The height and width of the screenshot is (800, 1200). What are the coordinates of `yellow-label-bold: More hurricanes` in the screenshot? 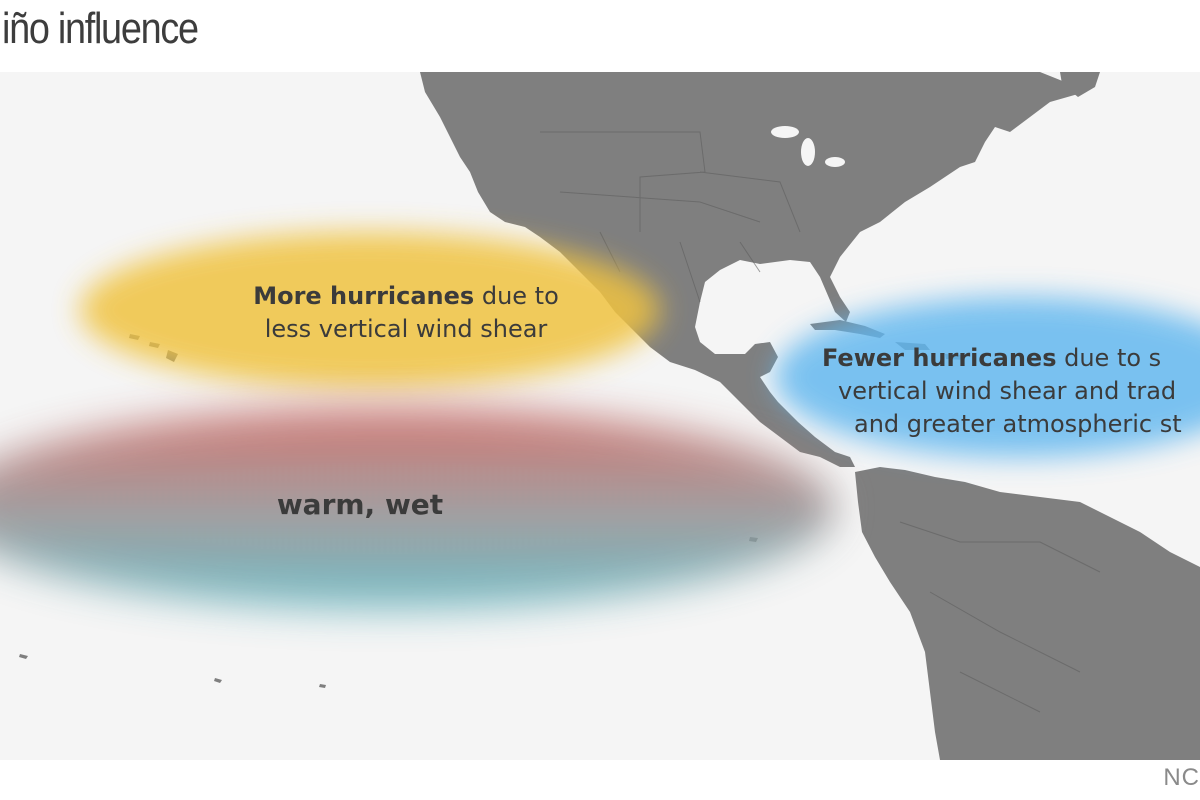 It's located at (364, 296).